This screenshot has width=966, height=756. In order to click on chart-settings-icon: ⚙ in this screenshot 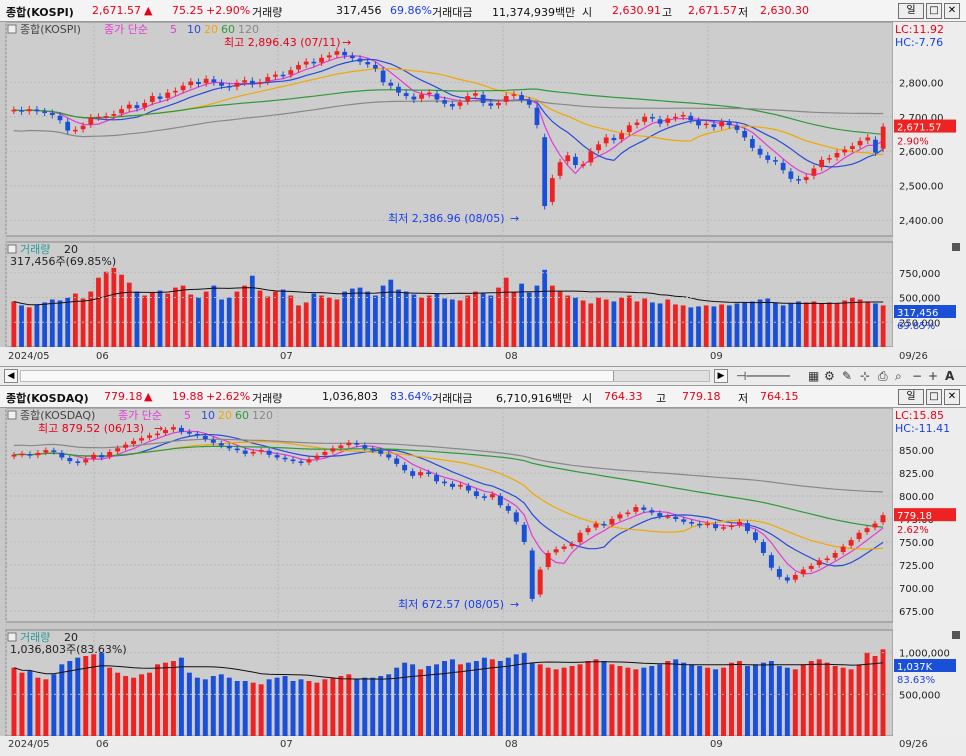, I will do `click(829, 376)`.